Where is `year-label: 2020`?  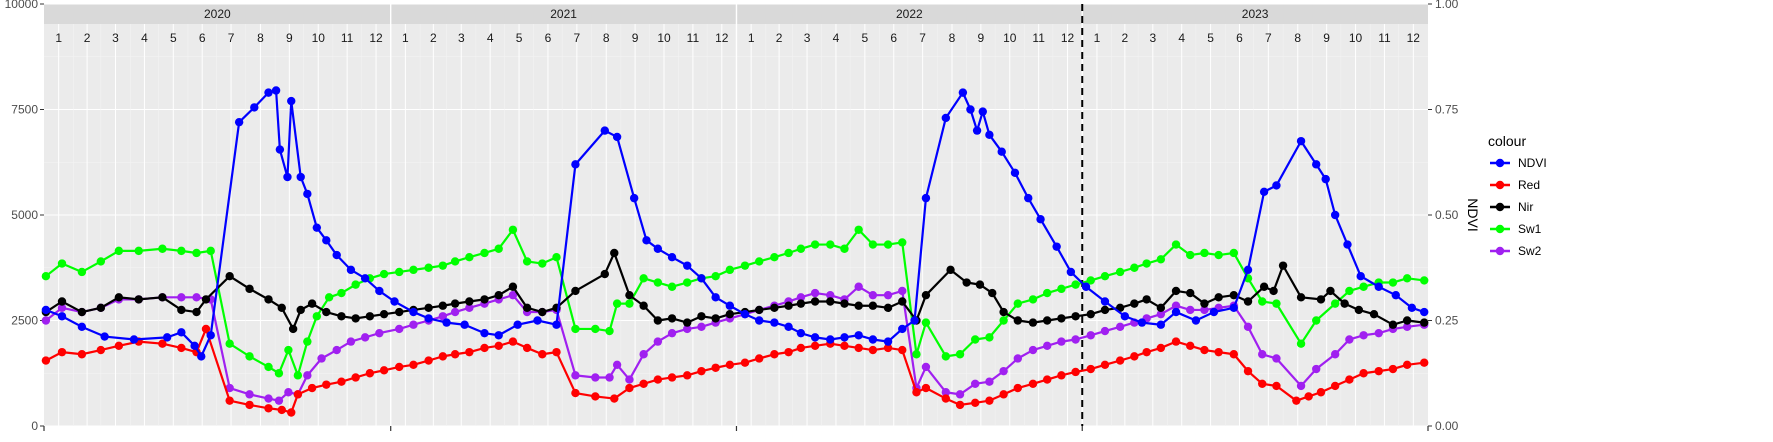 year-label: 2020 is located at coordinates (217, 14).